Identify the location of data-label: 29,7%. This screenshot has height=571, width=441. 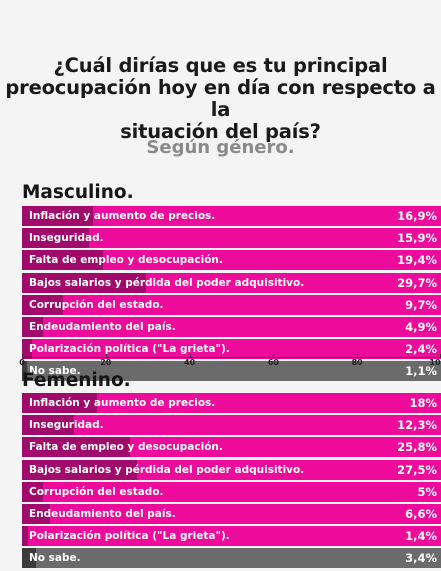
(417, 282).